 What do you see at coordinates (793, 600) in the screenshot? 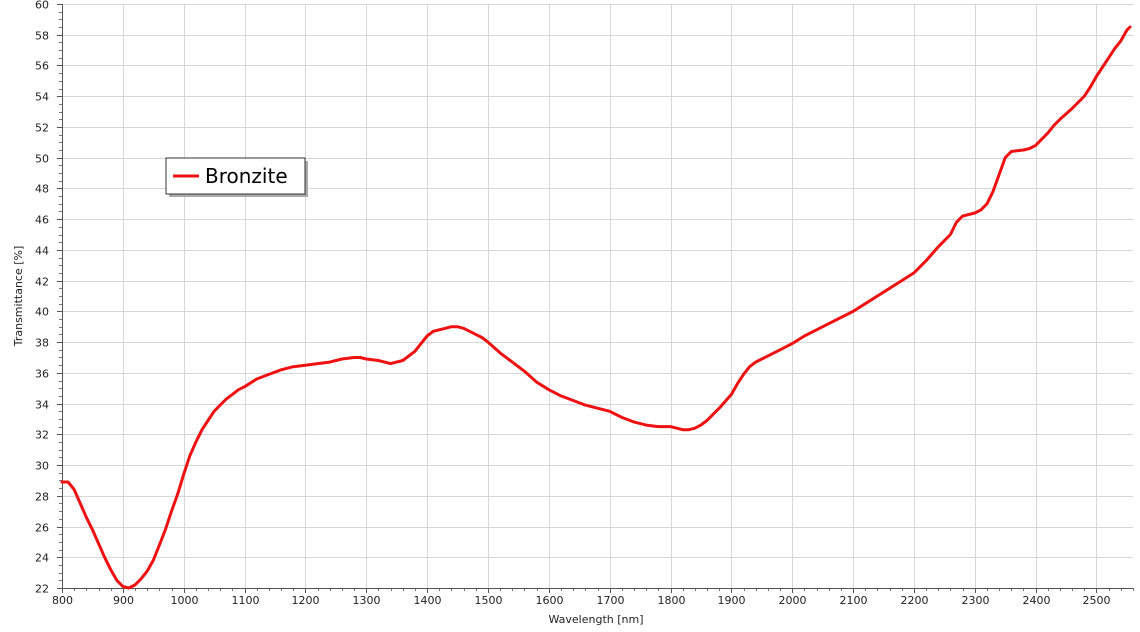
I see `x-tick-label: 2000` at bounding box center [793, 600].